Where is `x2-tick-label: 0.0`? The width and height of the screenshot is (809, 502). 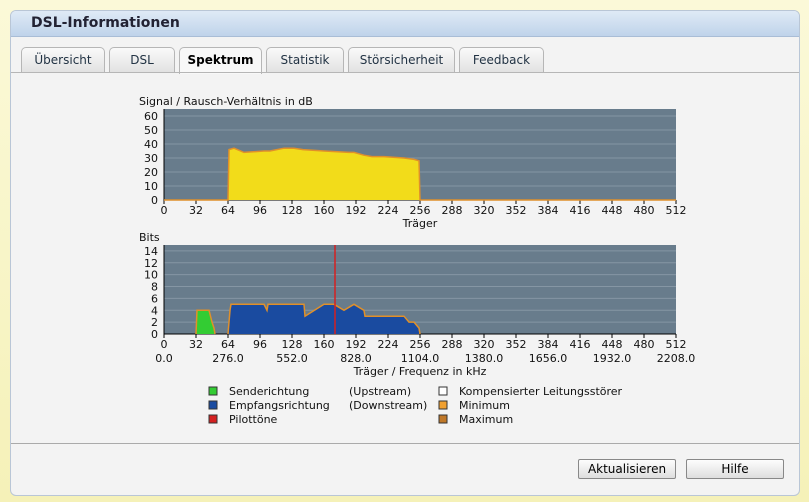
x2-tick-label: 0.0 is located at coordinates (164, 358).